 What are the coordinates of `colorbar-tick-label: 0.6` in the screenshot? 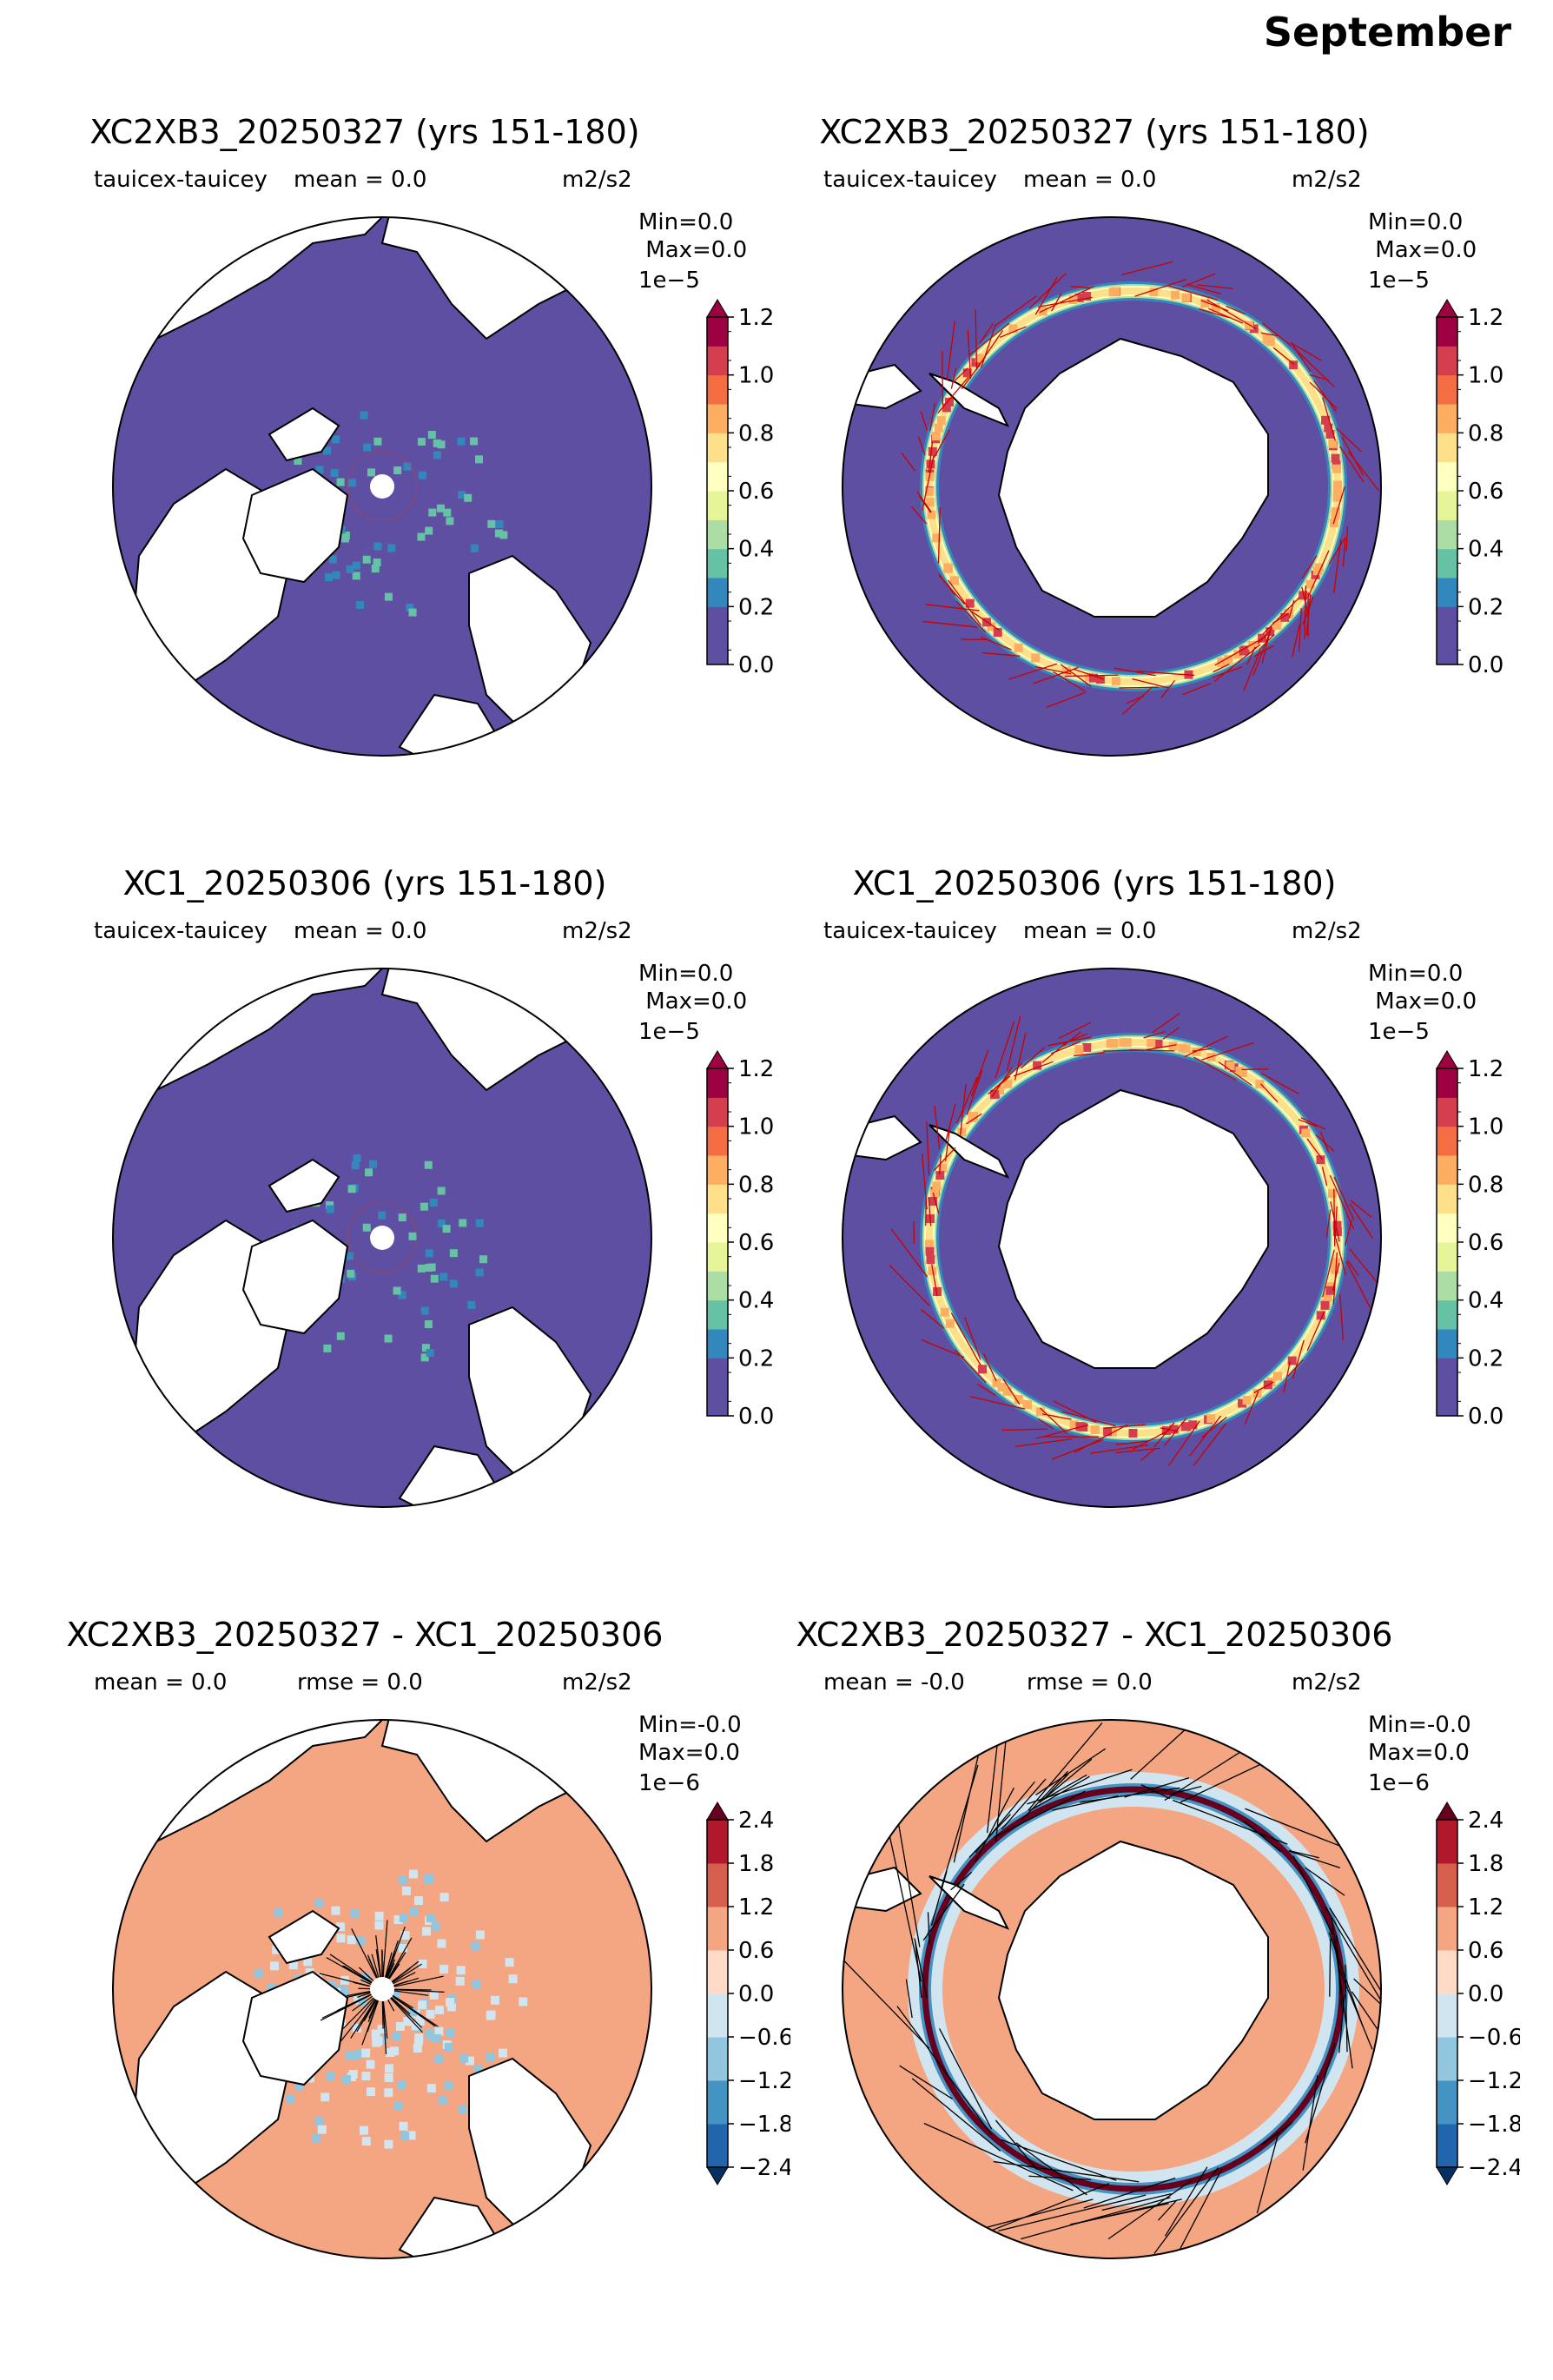 It's located at (1485, 1951).